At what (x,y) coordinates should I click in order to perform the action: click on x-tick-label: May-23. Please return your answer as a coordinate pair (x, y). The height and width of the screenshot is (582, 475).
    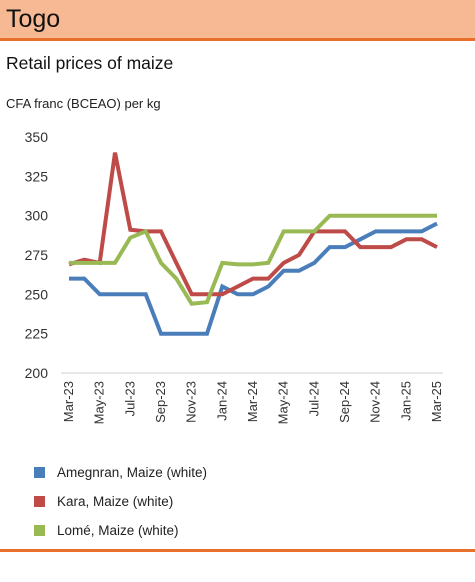
    Looking at the image, I should click on (99, 402).